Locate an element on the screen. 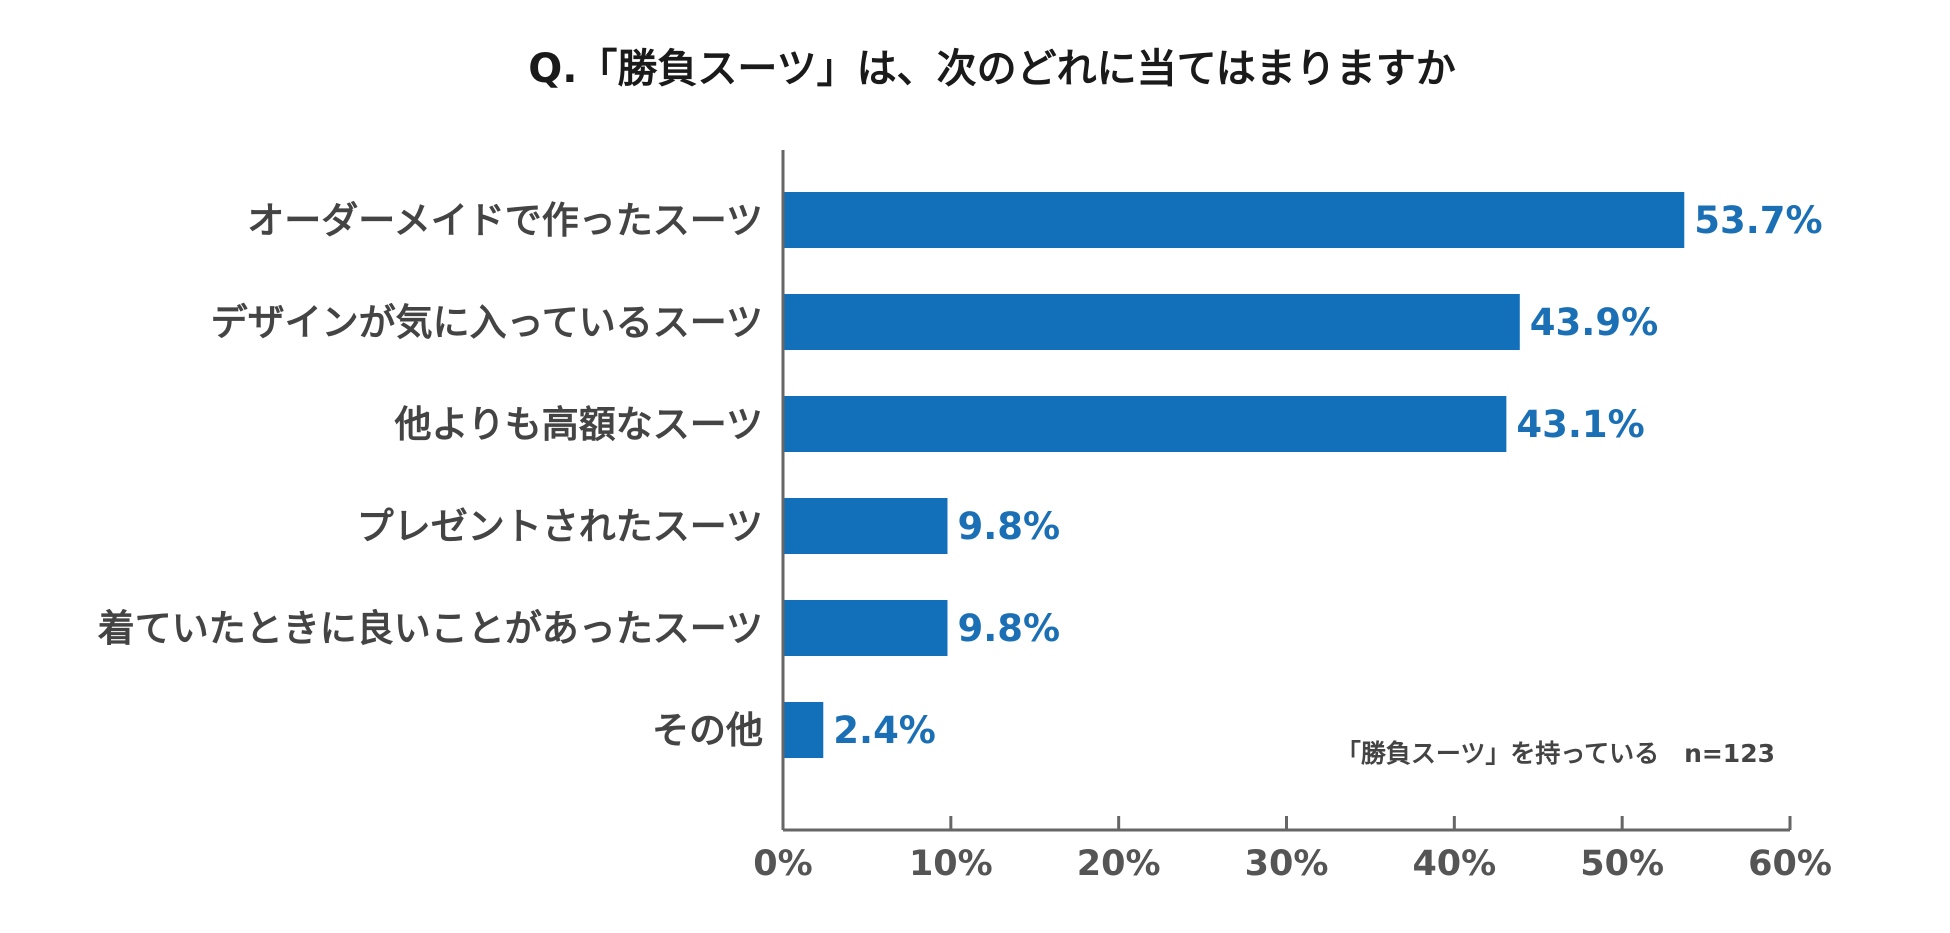  category-label-1: オーダーメイドで作ったスーツ is located at coordinates (505, 220).